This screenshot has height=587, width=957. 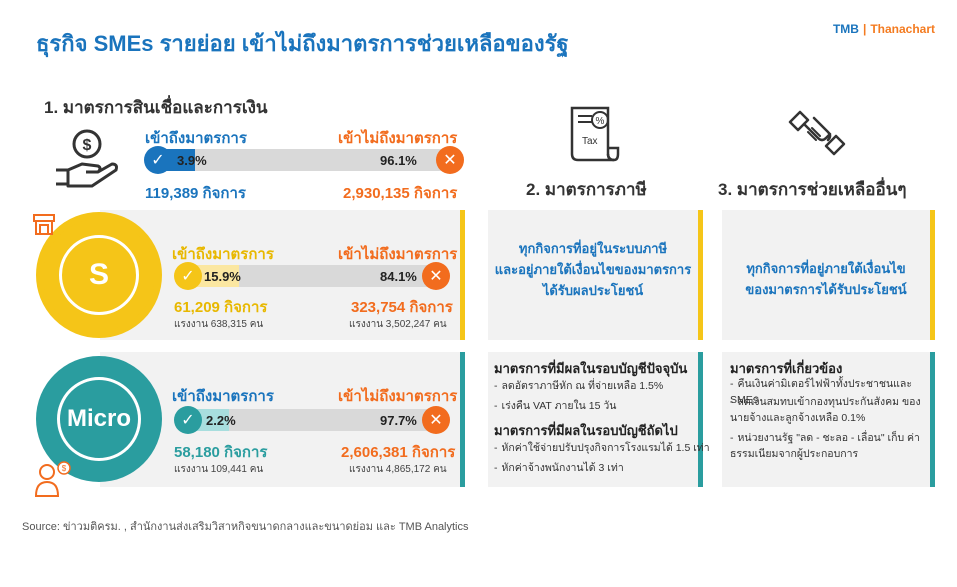 What do you see at coordinates (817, 133) in the screenshot?
I see `handshake-icon` at bounding box center [817, 133].